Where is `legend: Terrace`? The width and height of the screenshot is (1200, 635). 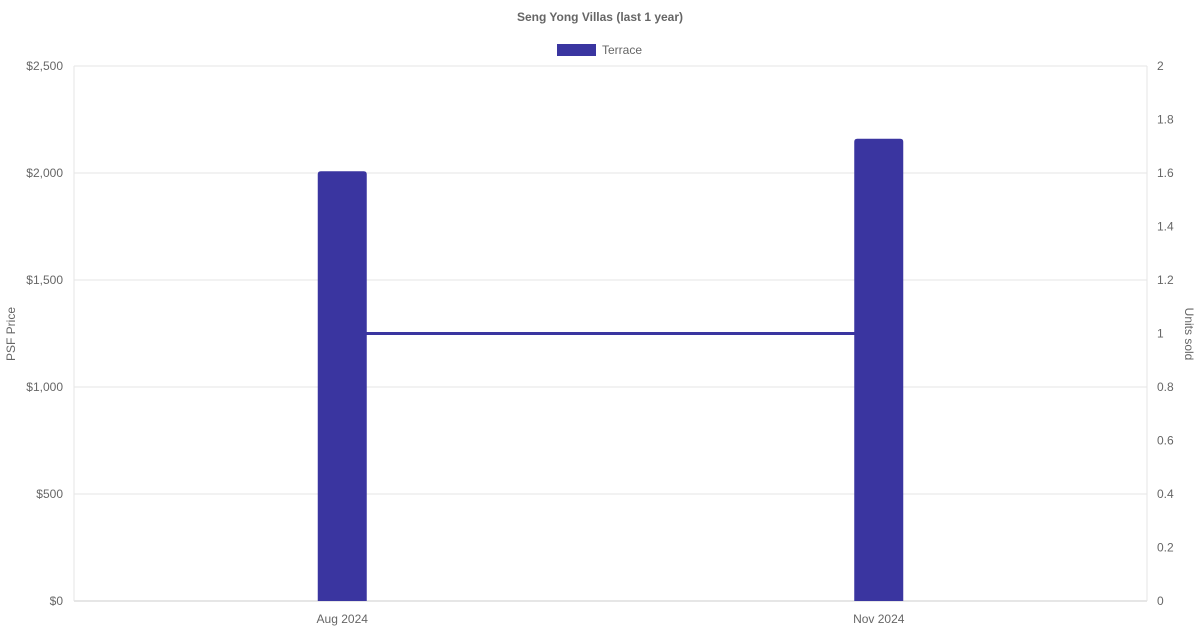
legend: Terrace is located at coordinates (599, 50).